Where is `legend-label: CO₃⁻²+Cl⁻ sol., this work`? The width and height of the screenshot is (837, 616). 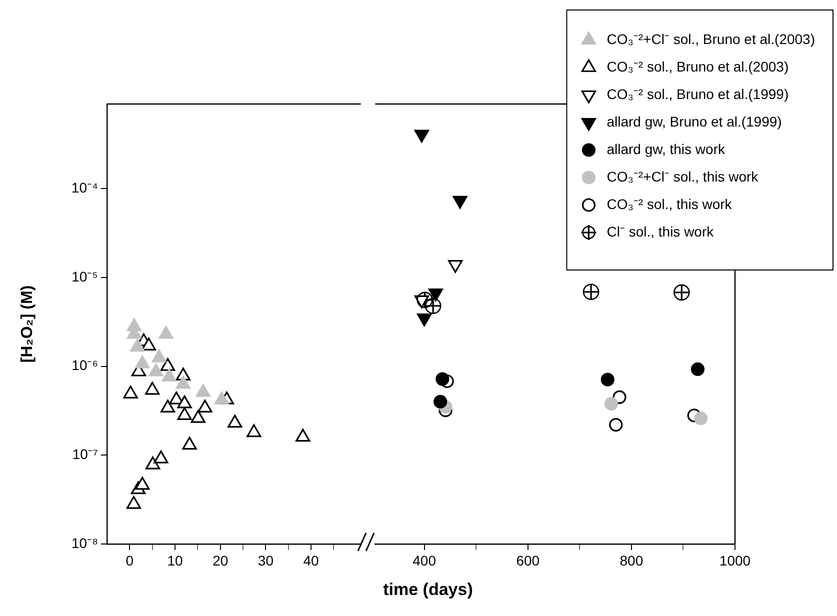
legend-label: CO₃⁻²+Cl⁻ sol., this work is located at coordinates (683, 176).